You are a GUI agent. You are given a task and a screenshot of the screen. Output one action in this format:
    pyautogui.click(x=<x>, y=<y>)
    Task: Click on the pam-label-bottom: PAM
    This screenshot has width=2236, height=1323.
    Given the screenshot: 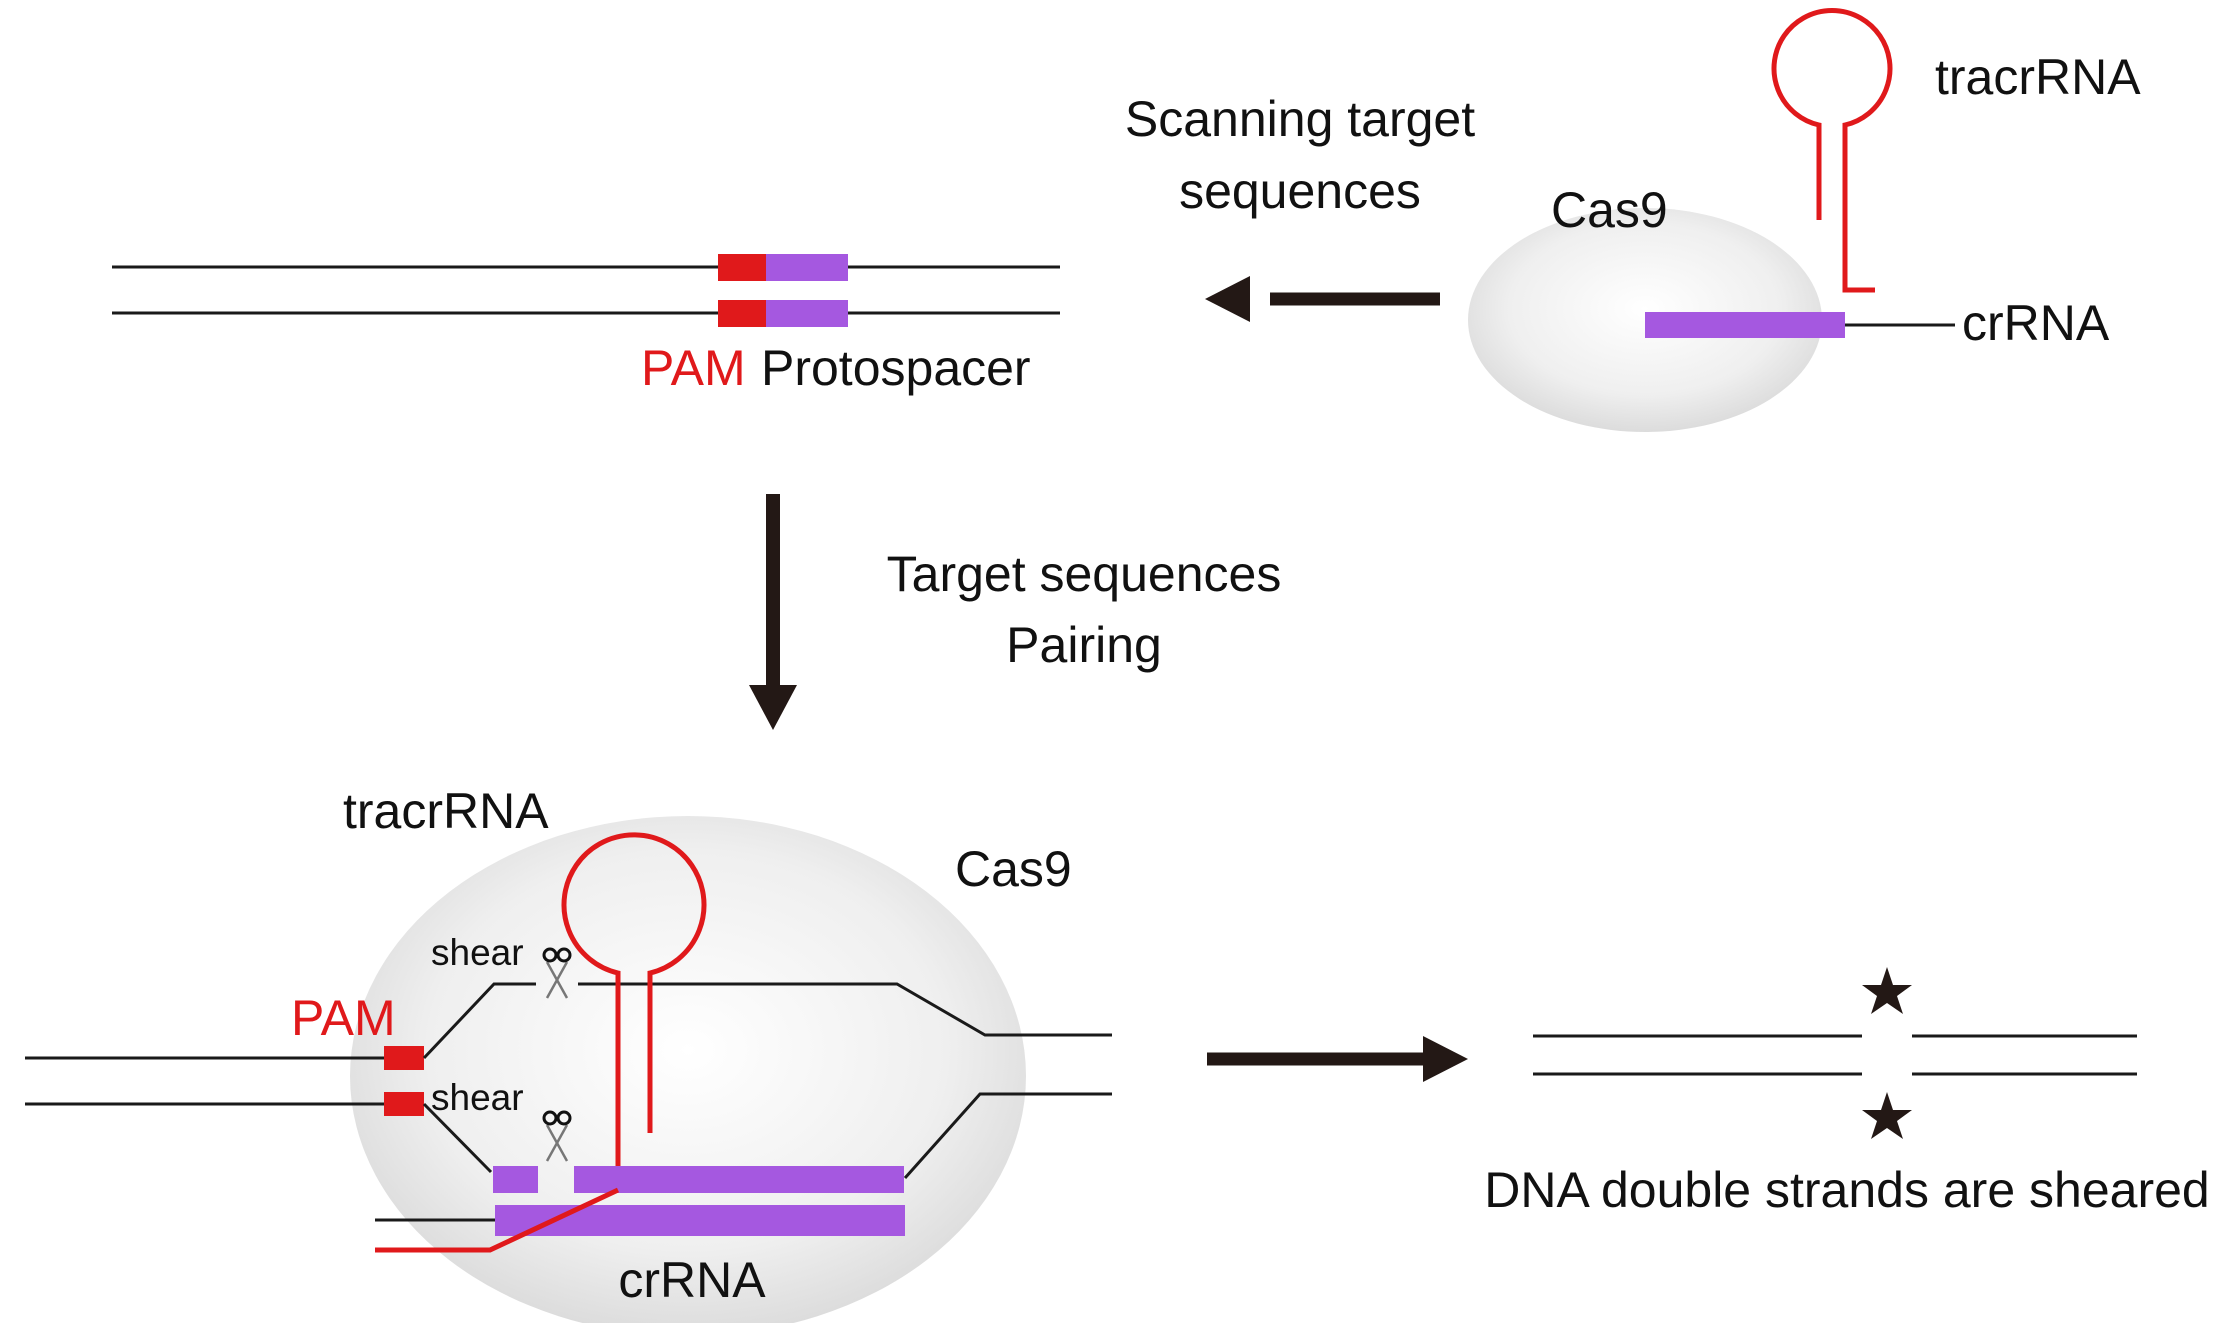 What is the action you would take?
    pyautogui.click(x=343, y=1018)
    